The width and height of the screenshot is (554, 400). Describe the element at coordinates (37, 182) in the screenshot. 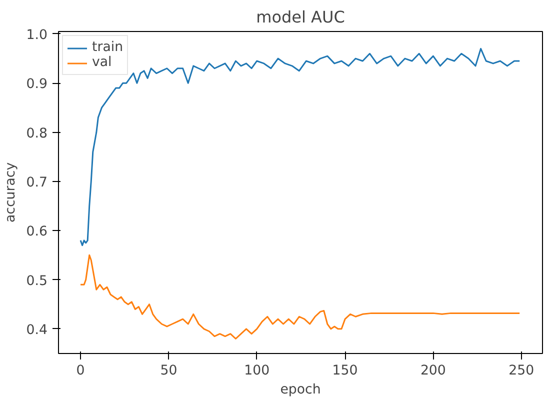

I see `y-tick-label: 0.7` at that location.